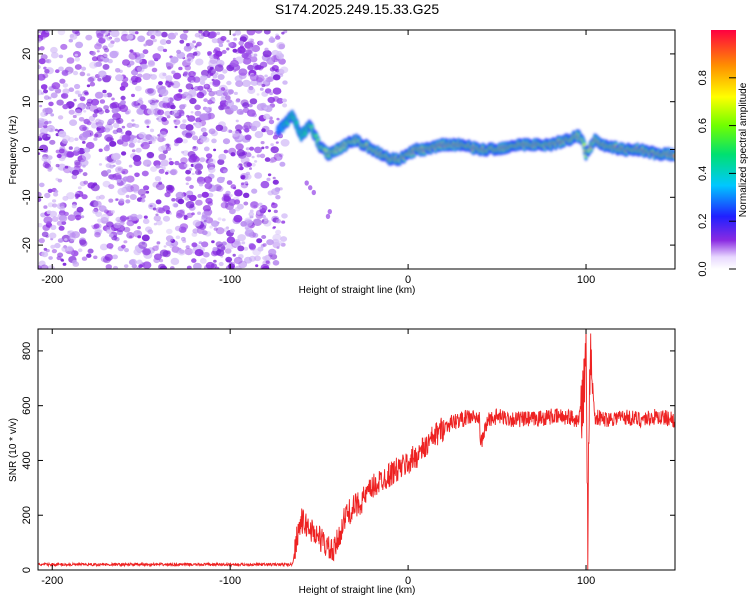  Describe the element at coordinates (27, 245) in the screenshot. I see `y-tick-label: -20` at that location.